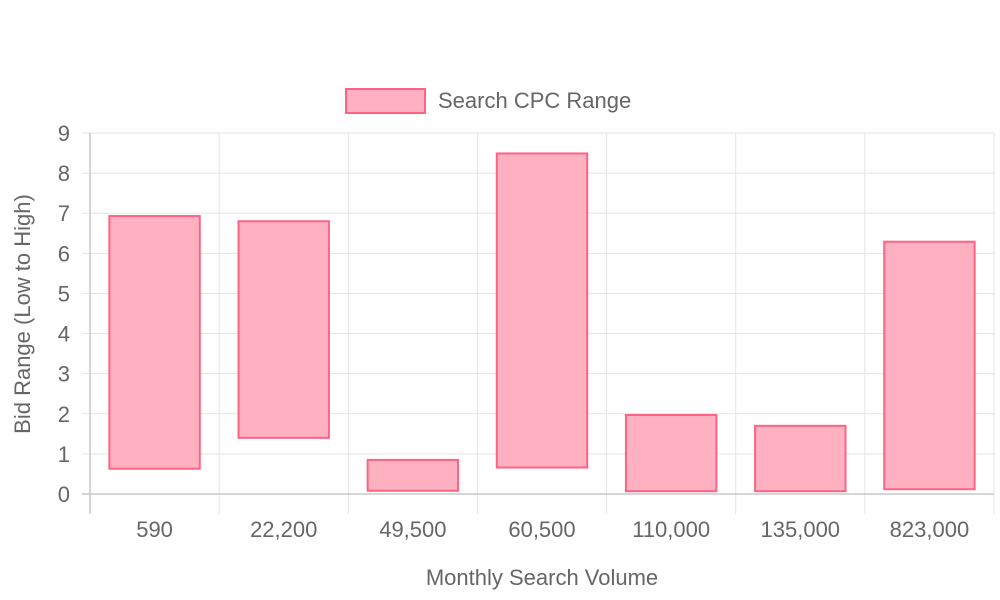  What do you see at coordinates (64, 334) in the screenshot?
I see `y-tick-label: 4` at bounding box center [64, 334].